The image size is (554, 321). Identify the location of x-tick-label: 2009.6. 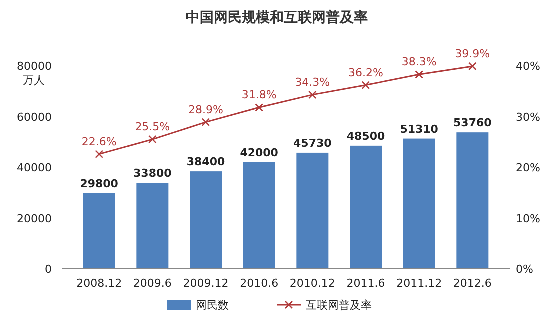
(152, 283).